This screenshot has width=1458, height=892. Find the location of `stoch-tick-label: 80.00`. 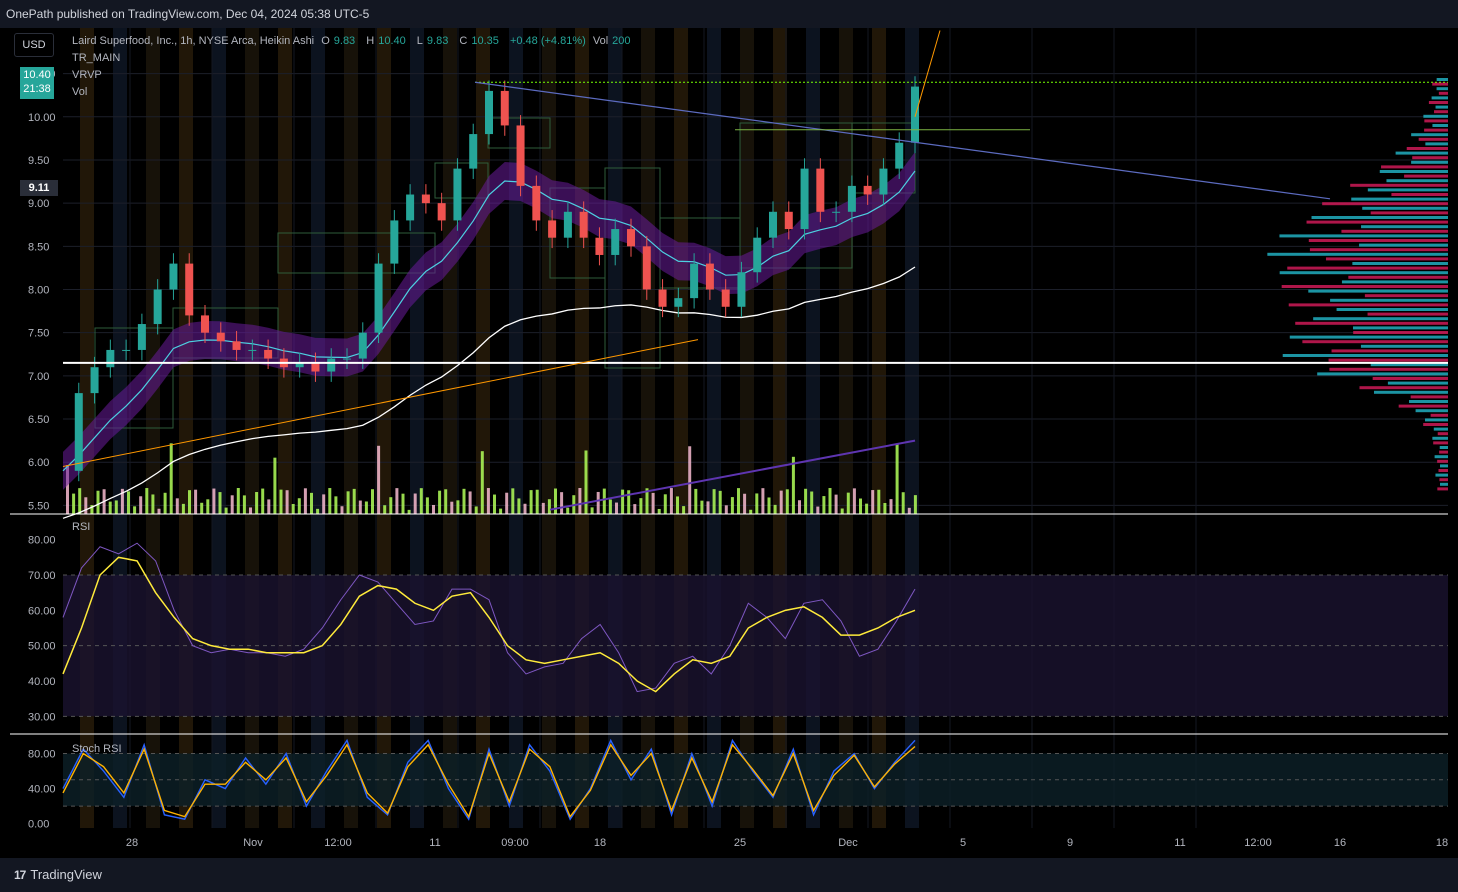

stoch-tick-label: 80.00 is located at coordinates (42, 755).